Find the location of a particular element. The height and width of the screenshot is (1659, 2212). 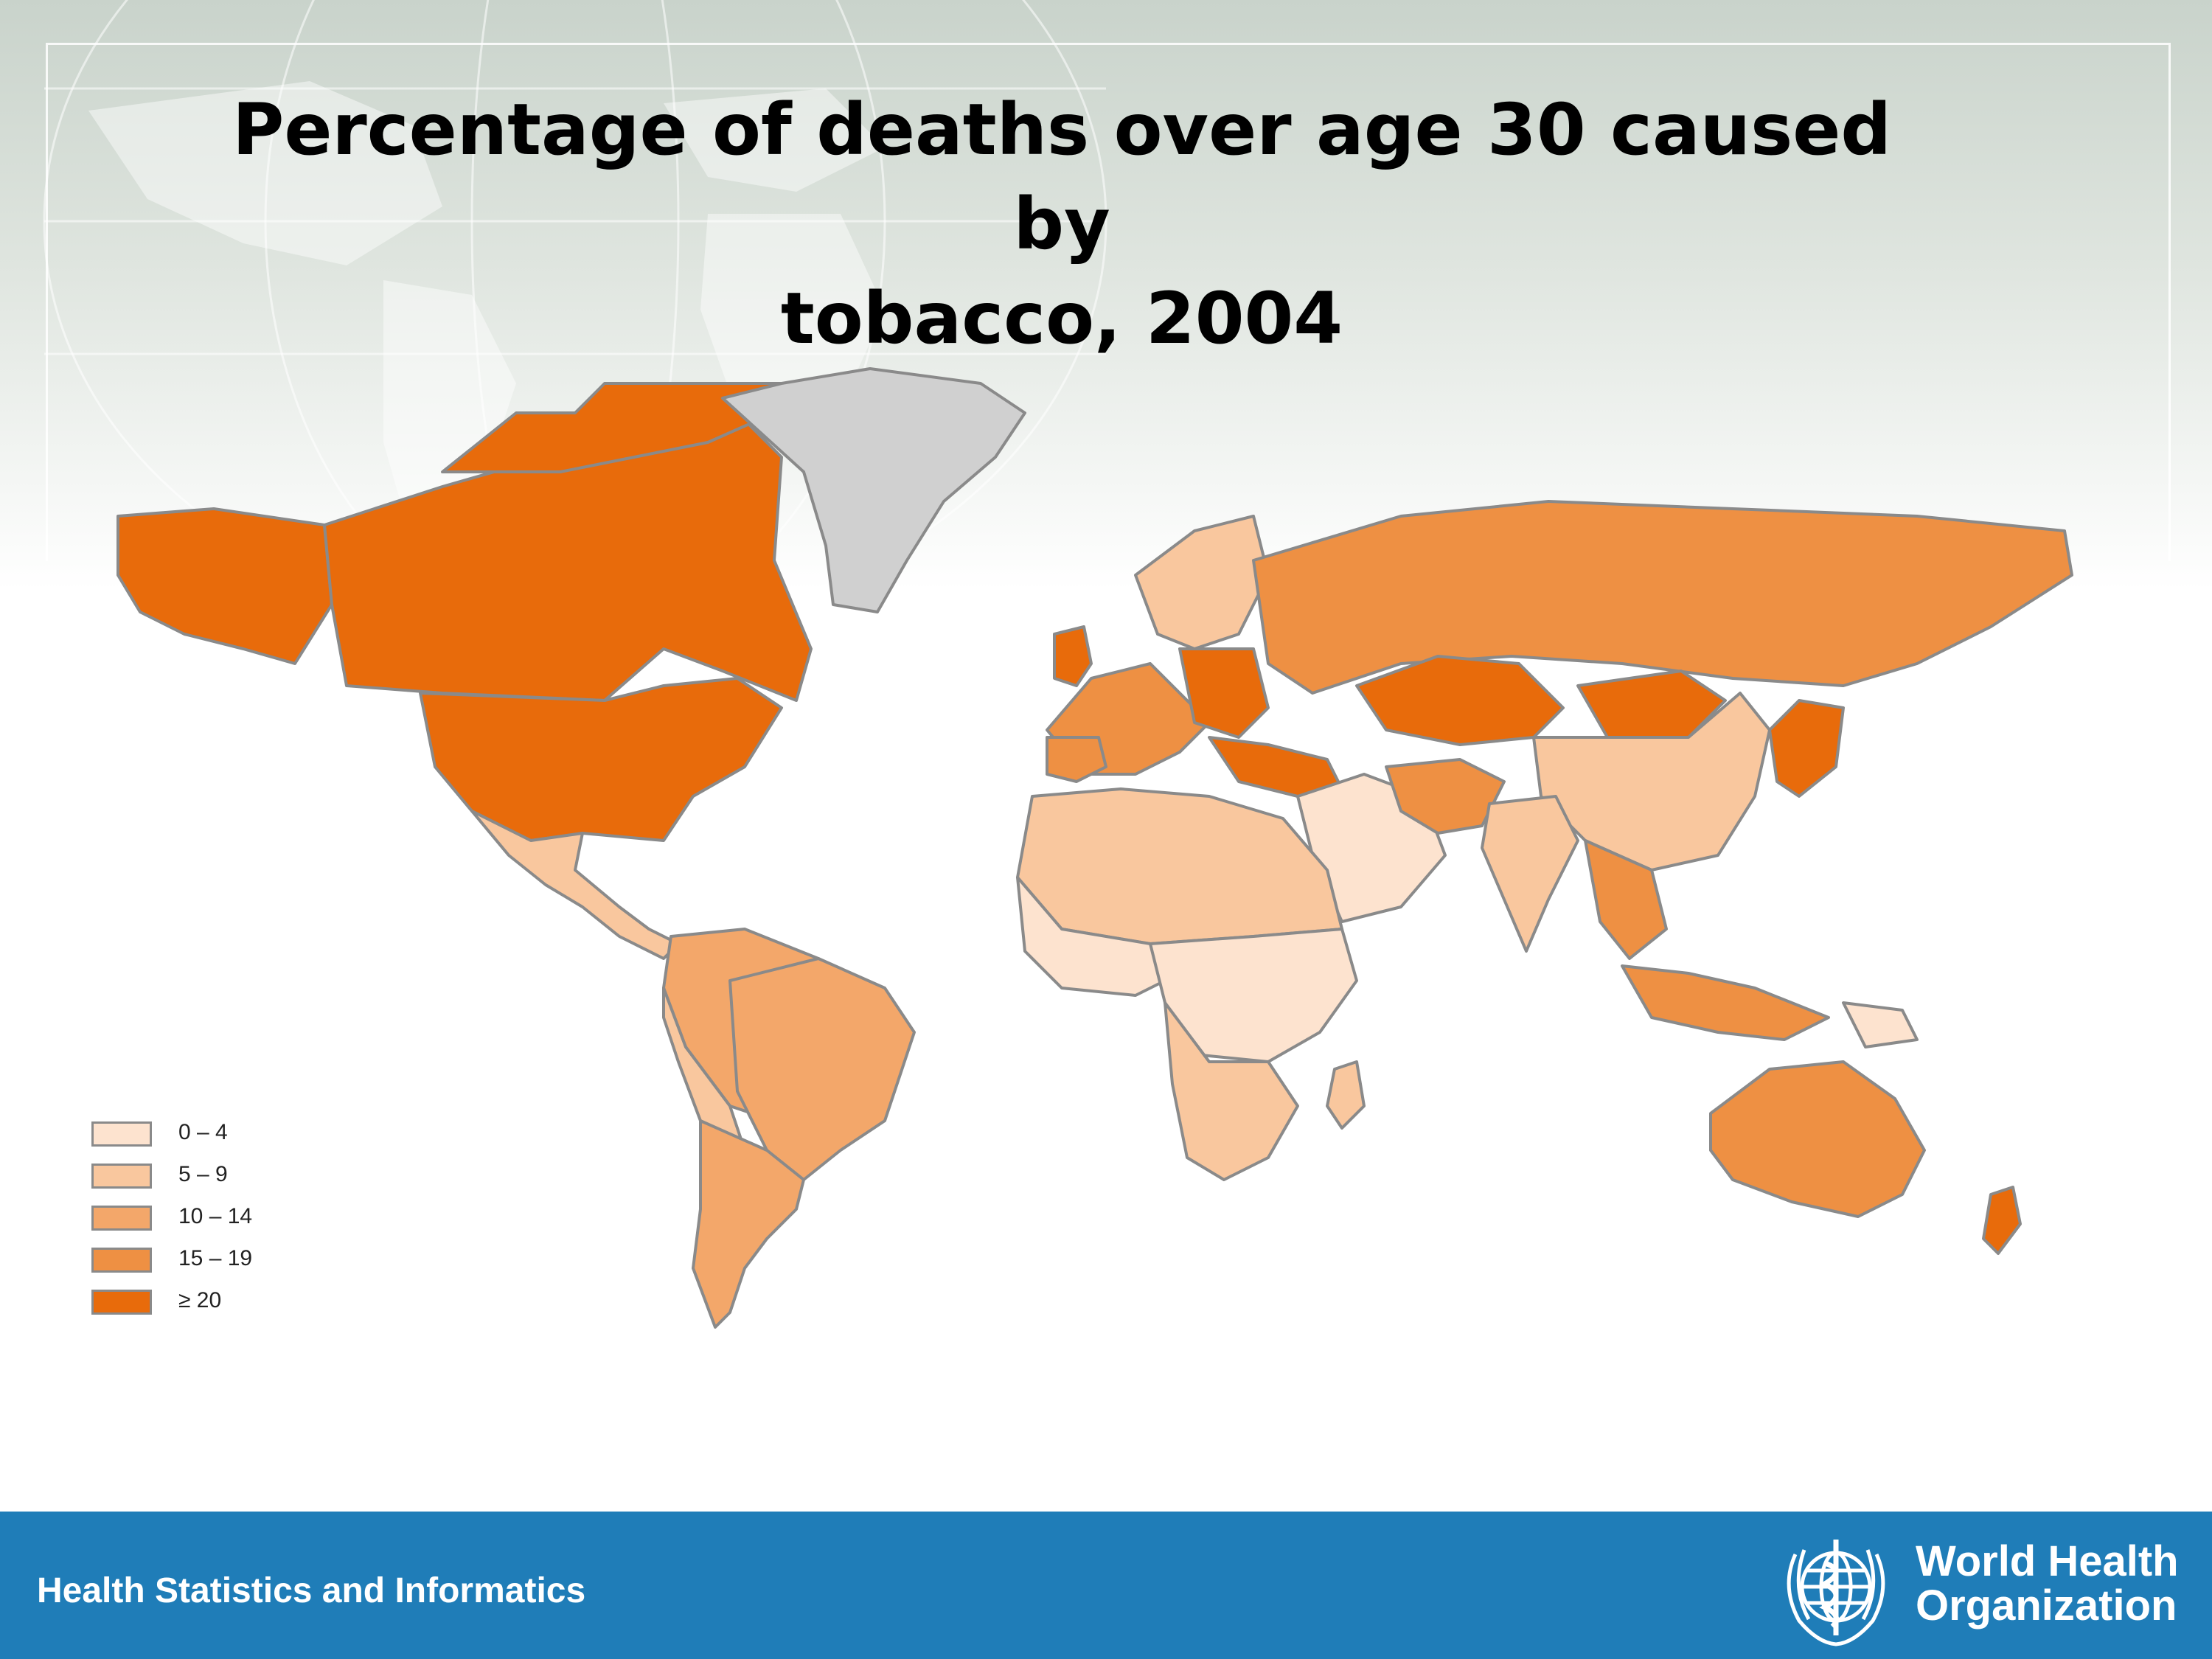

region-madagascar is located at coordinates (1346, 1095).